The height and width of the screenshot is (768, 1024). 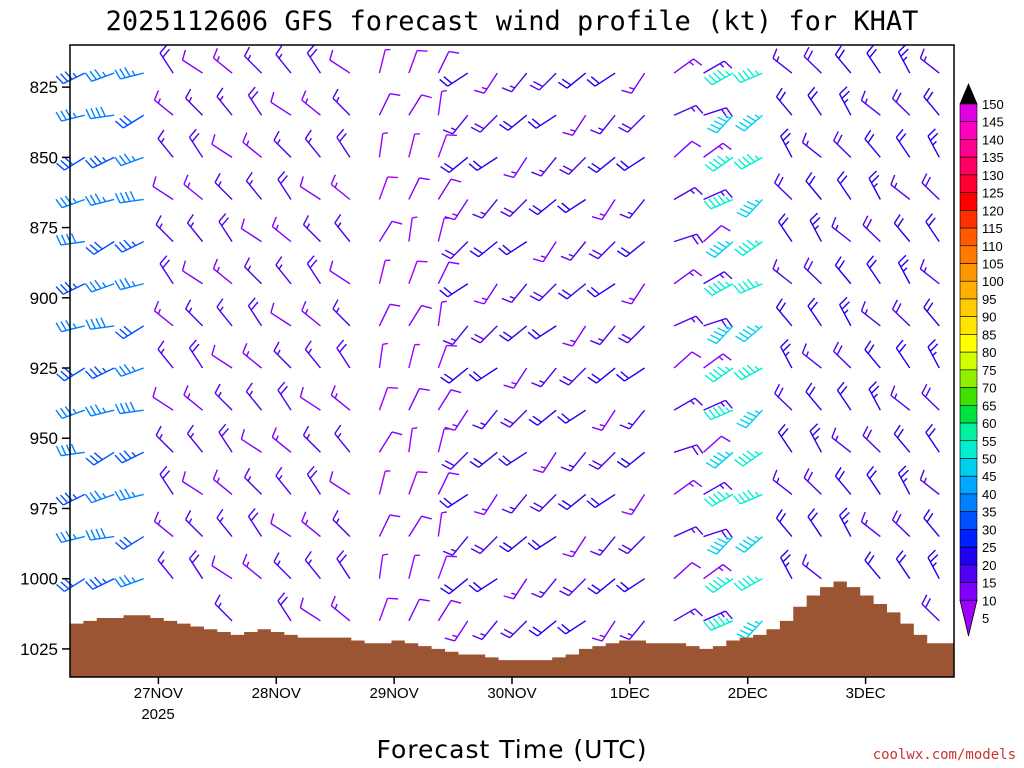 I want to click on x-axis-label: Forecast Time (UTC), so click(x=512, y=749).